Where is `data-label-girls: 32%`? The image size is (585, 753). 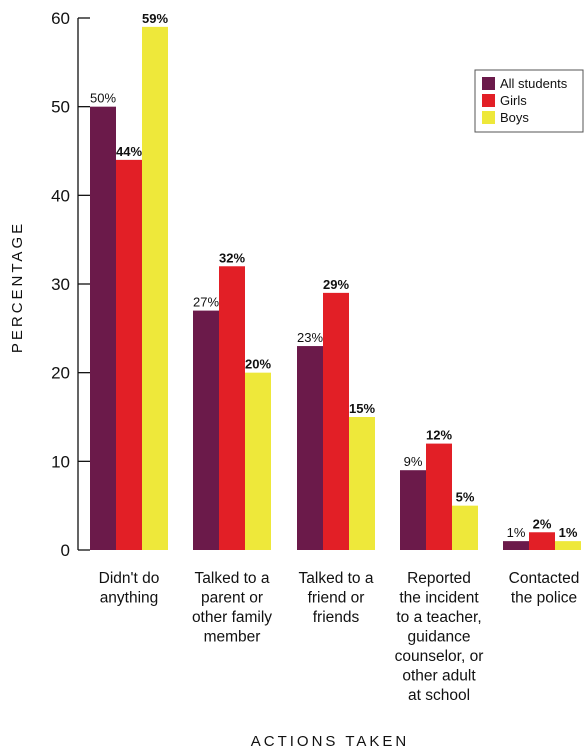
data-label-girls: 32% is located at coordinates (232, 257).